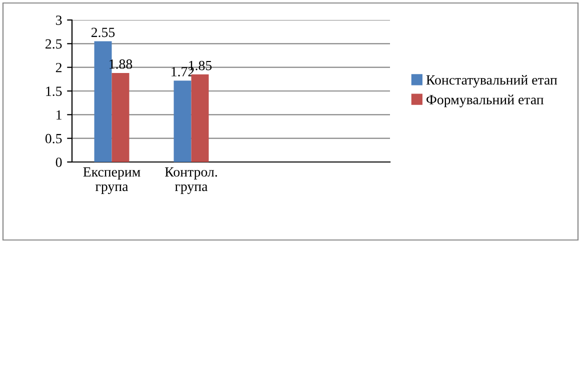 The image size is (581, 384). Describe the element at coordinates (111, 180) in the screenshot. I see `x-tick-label: Експерим група` at that location.